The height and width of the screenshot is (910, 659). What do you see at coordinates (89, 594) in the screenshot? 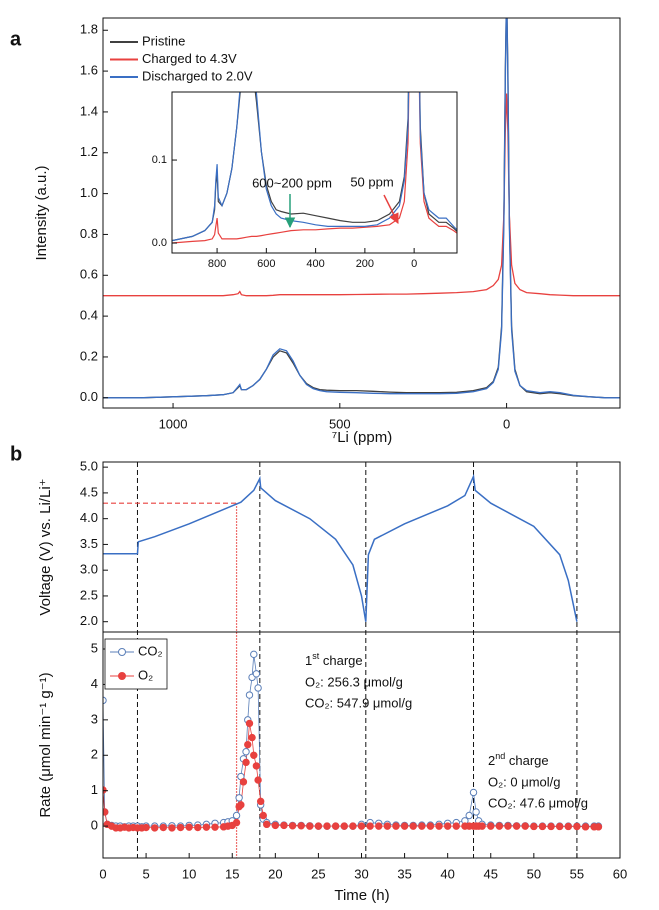
I see `y-tick-label: 2.5` at bounding box center [89, 594].